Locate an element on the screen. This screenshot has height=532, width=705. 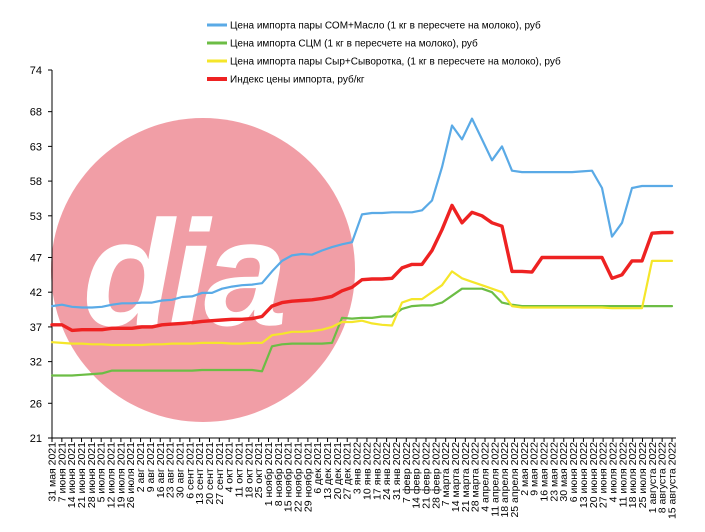
x-tick-label: 6 июня 2022 is located at coordinates (574, 472).